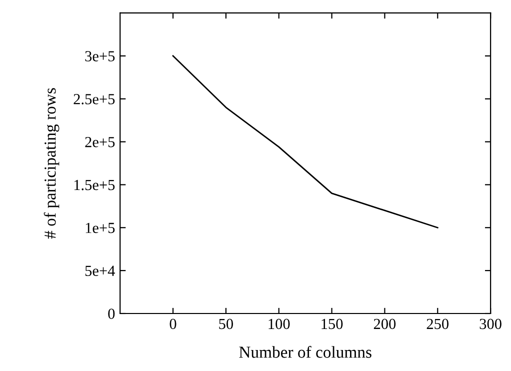  I want to click on x-tick-label: 300, so click(491, 324).